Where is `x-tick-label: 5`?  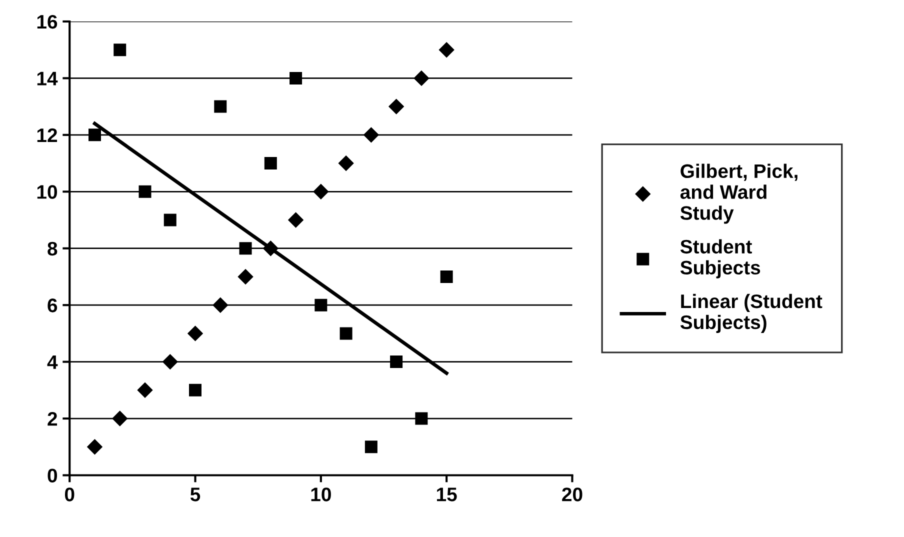
x-tick-label: 5 is located at coordinates (195, 495).